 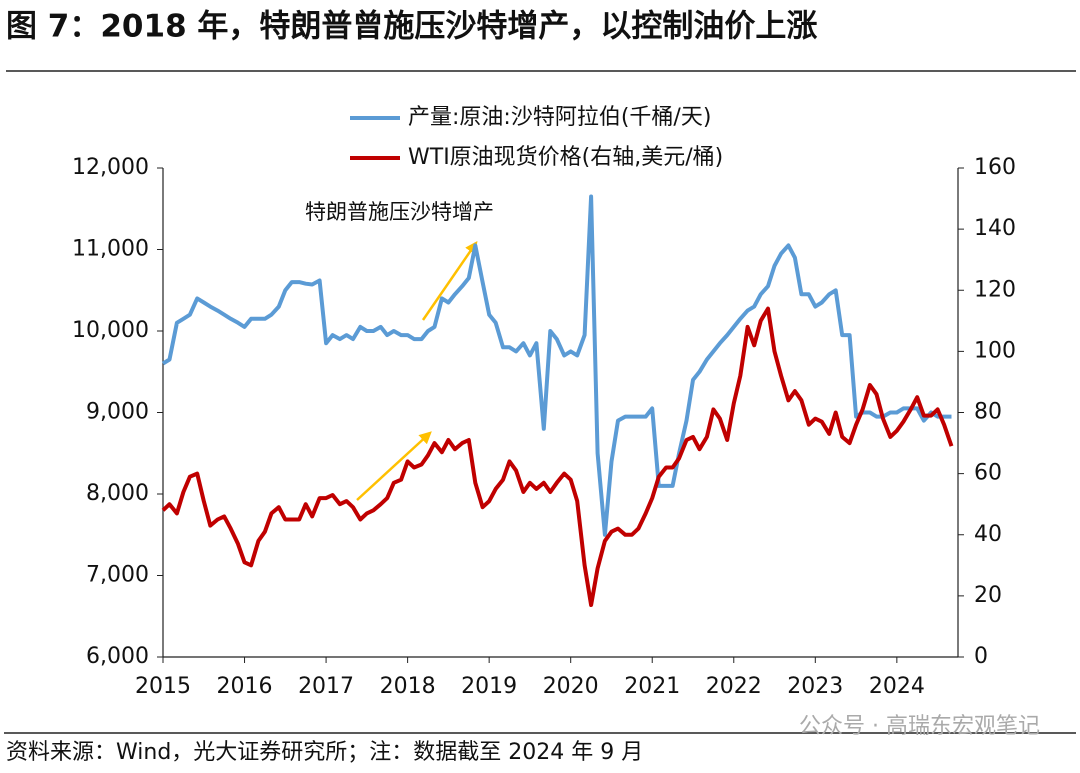 What do you see at coordinates (399, 212) in the screenshot?
I see `annotation: 特朗普施压沙特增产` at bounding box center [399, 212].